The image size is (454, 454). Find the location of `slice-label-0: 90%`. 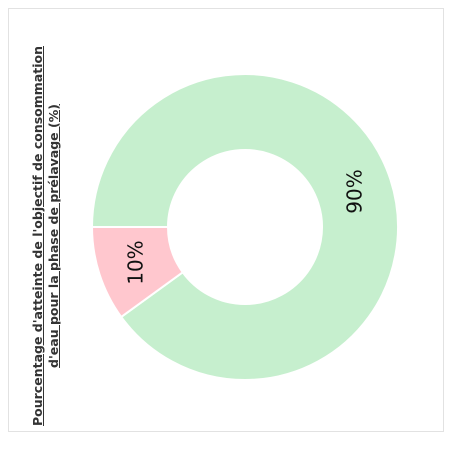

slice-label-0: 90% is located at coordinates (354, 191).